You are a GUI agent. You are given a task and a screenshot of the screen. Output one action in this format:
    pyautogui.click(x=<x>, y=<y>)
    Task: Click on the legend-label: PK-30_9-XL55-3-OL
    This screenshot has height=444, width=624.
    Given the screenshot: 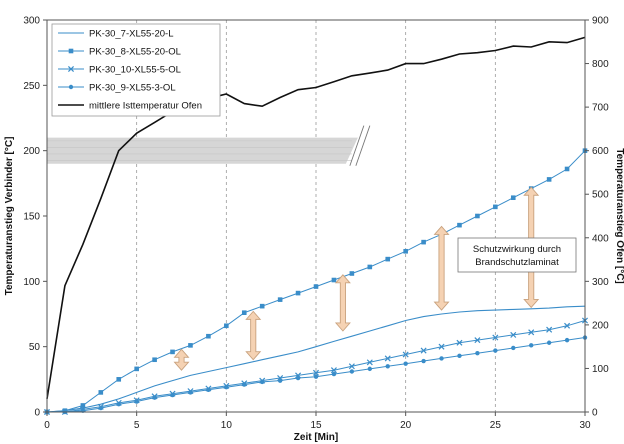 What is the action you would take?
    pyautogui.click(x=132, y=87)
    